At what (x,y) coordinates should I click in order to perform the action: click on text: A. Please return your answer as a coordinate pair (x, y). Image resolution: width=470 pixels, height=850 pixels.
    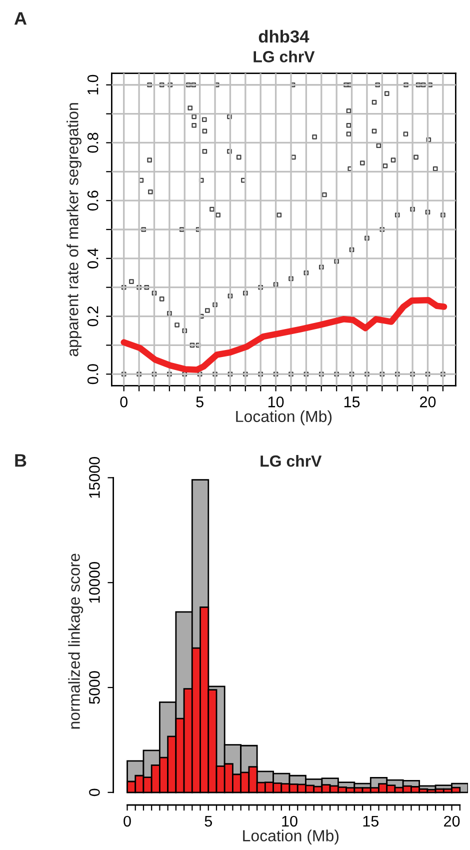
    Looking at the image, I should click on (20, 18).